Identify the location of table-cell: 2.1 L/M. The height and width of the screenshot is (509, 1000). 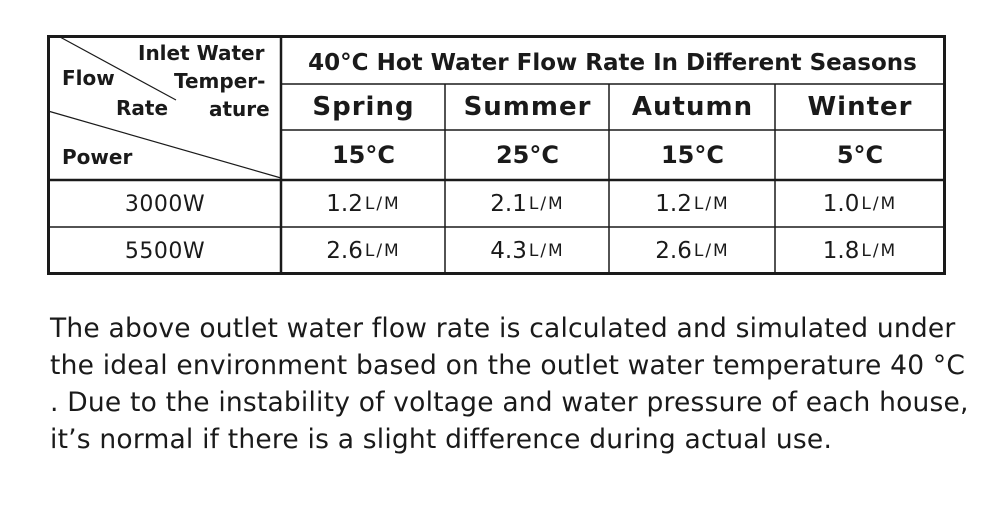
(527, 204).